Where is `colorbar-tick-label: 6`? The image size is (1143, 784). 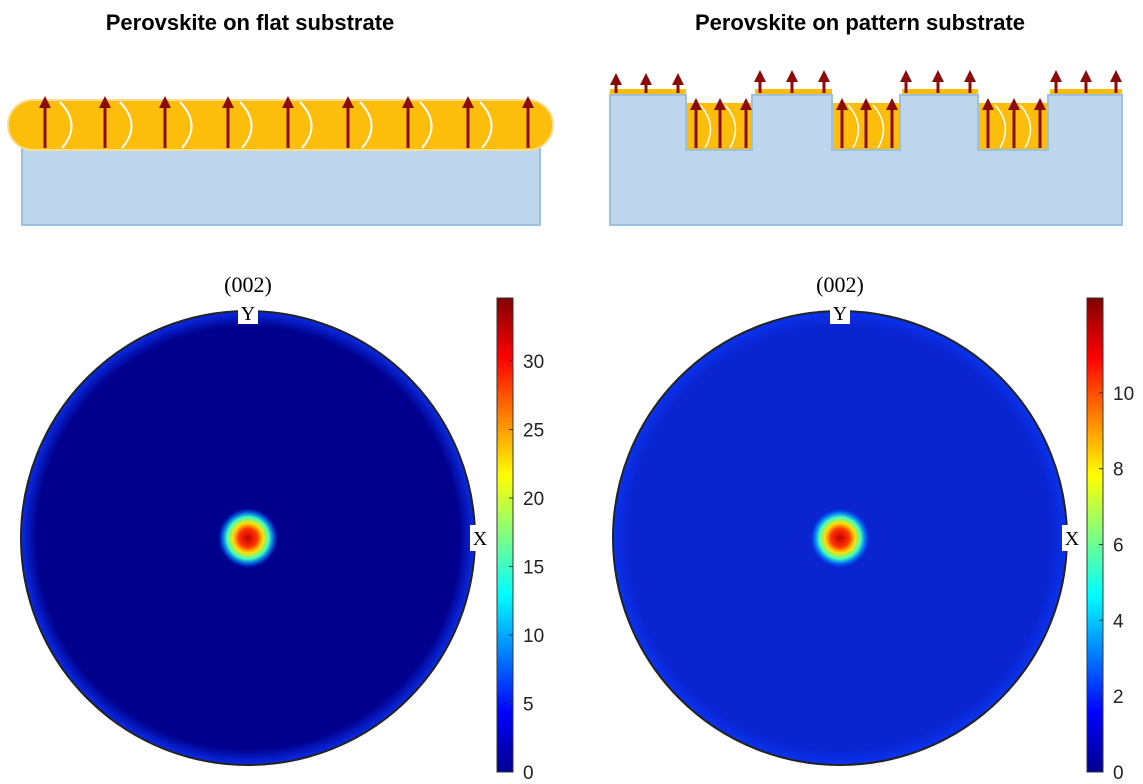
colorbar-tick-label: 6 is located at coordinates (1118, 545).